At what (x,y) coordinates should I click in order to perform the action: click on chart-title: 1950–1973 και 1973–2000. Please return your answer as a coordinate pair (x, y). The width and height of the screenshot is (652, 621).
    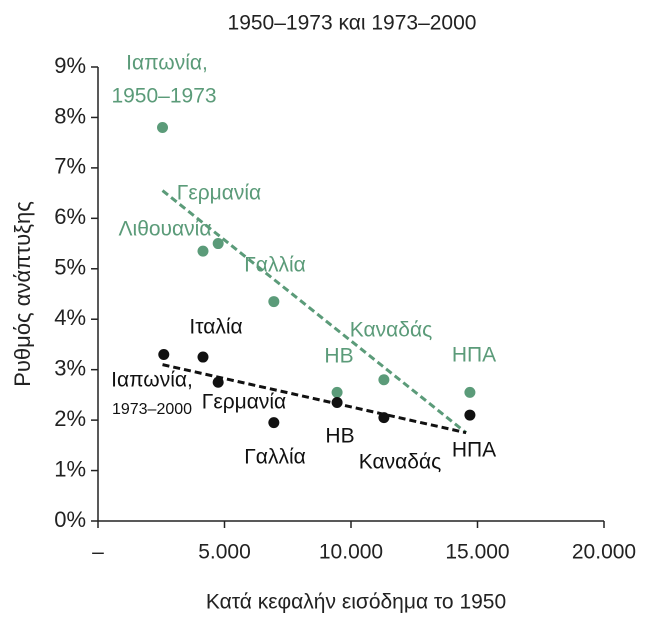
    Looking at the image, I should click on (352, 23).